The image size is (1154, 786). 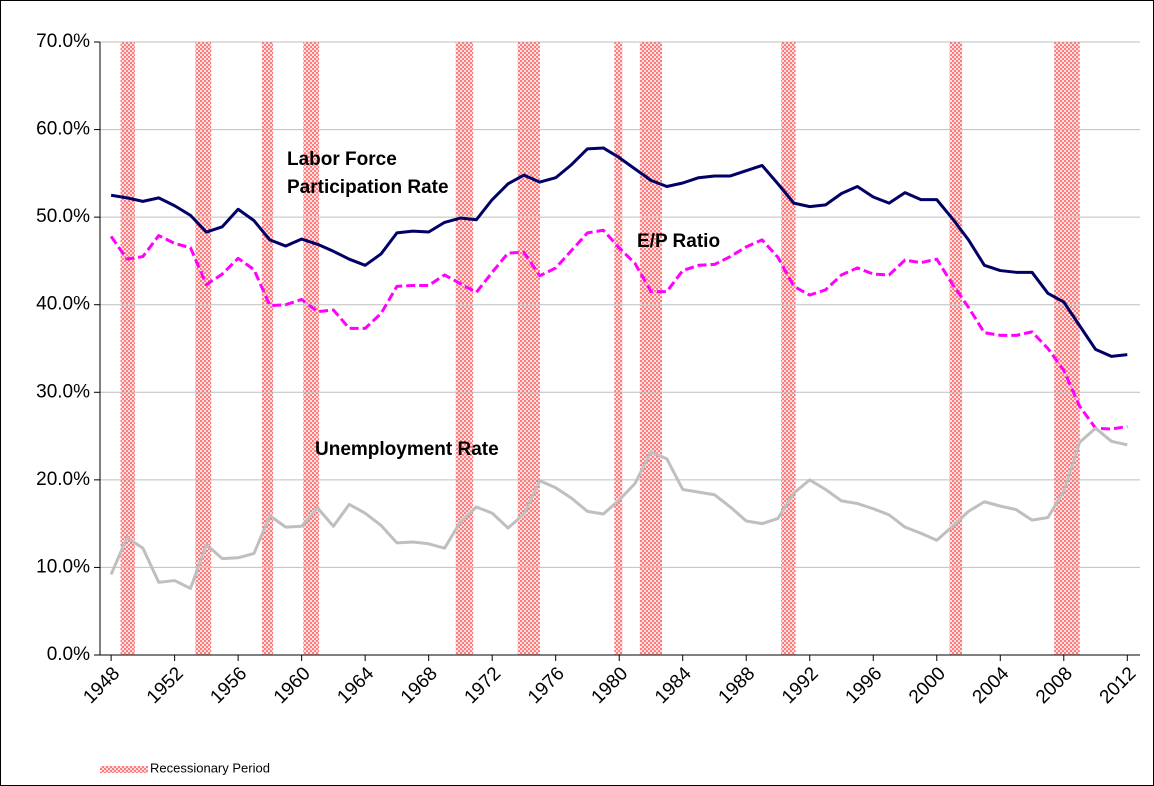 What do you see at coordinates (678, 241) in the screenshot?
I see `annotation: E/P Ratio` at bounding box center [678, 241].